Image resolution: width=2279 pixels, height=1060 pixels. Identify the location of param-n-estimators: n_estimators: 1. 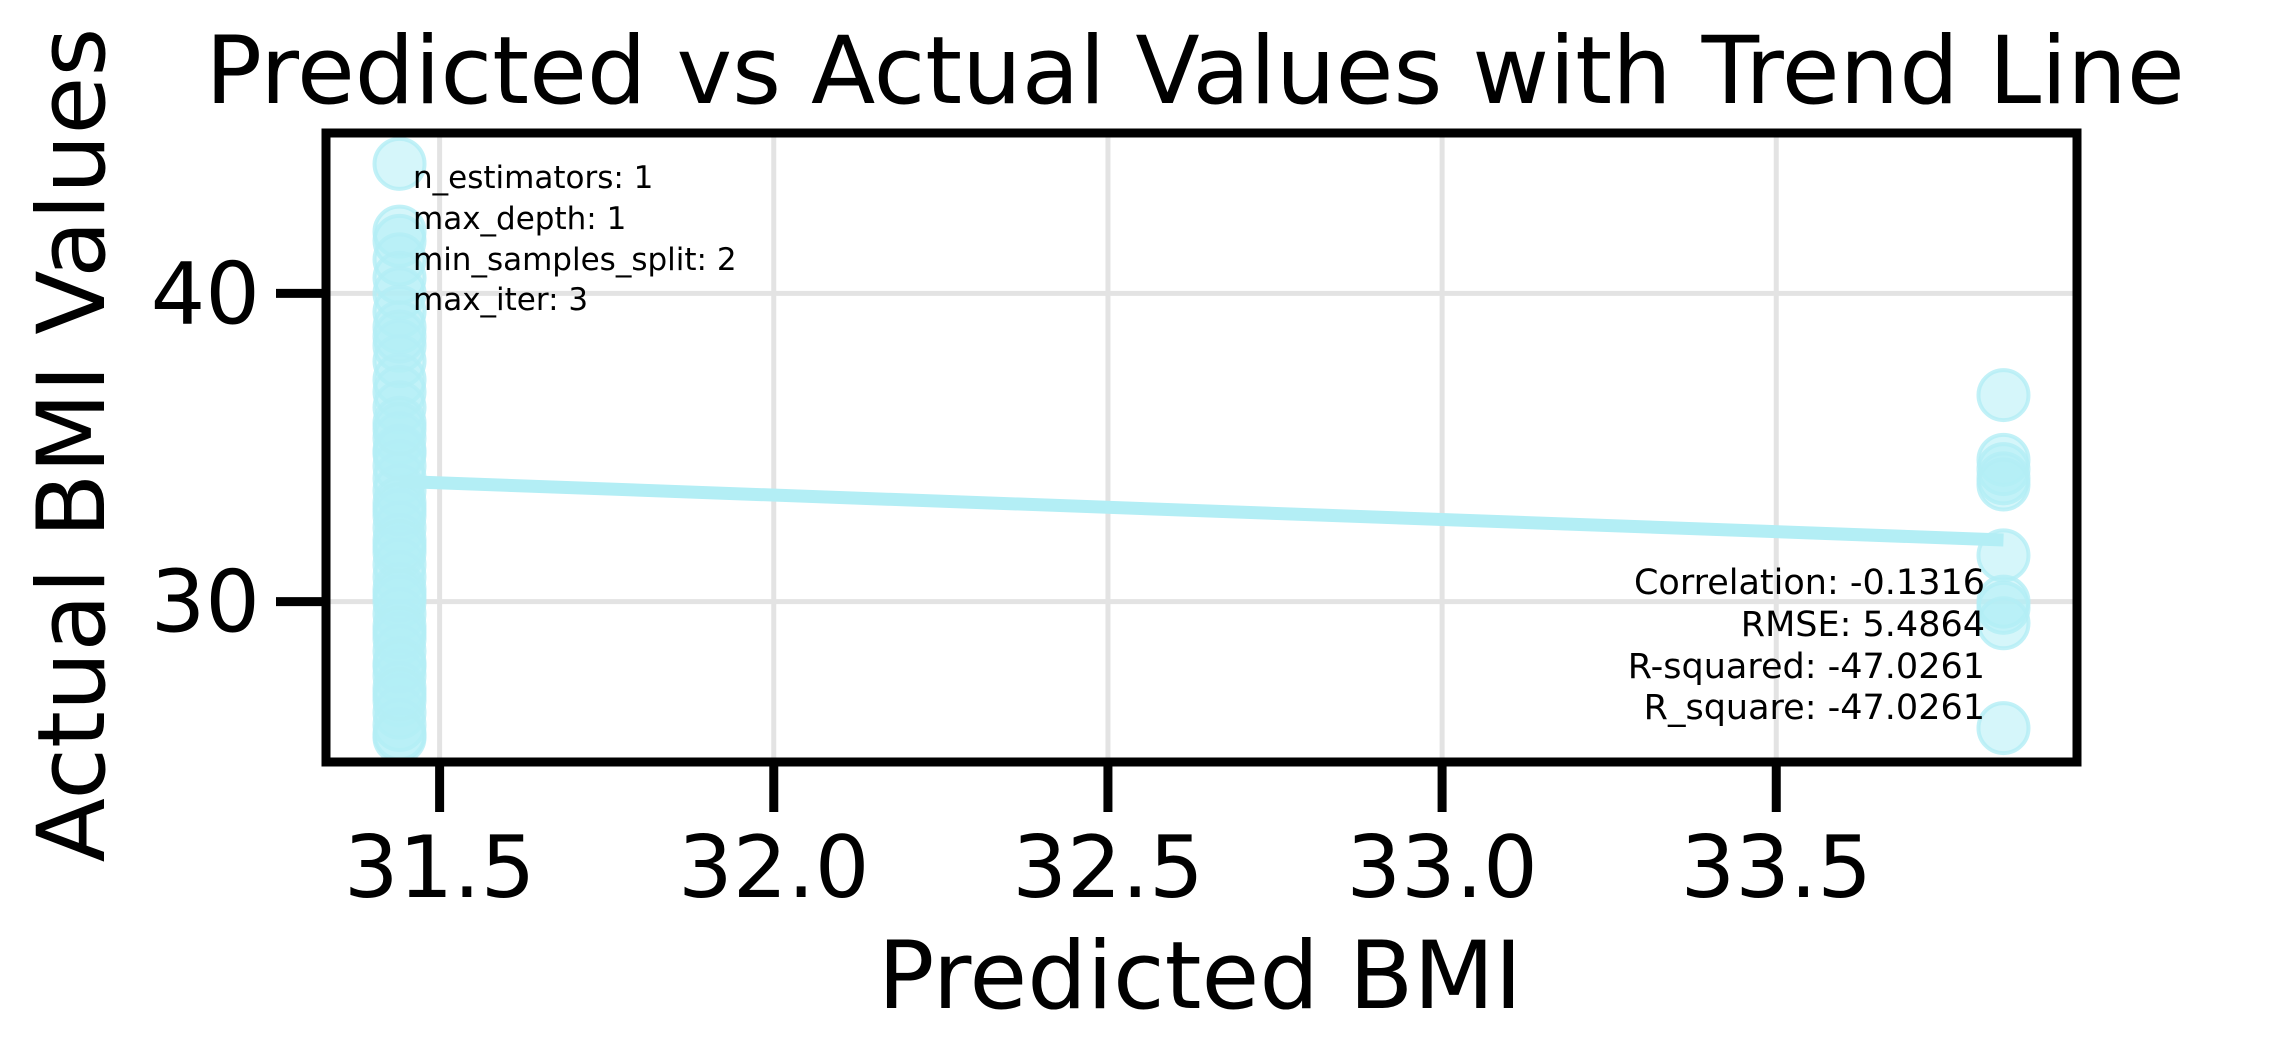
(533, 178).